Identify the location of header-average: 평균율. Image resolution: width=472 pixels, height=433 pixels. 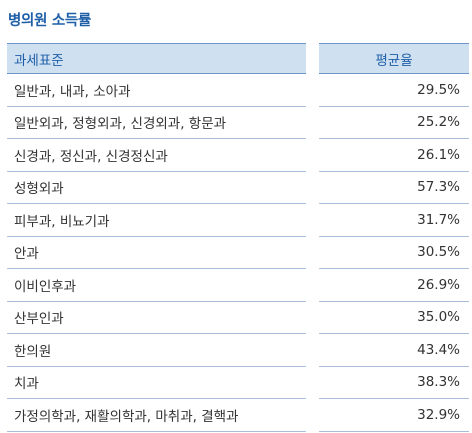
(394, 58).